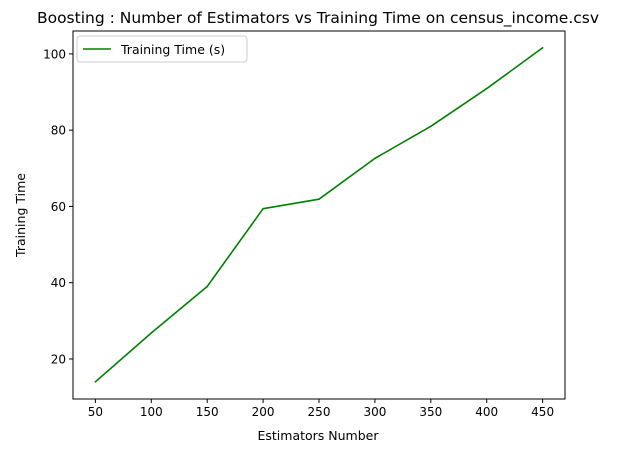 The image size is (634, 453). Describe the element at coordinates (374, 412) in the screenshot. I see `x-tick-label: 300` at that location.